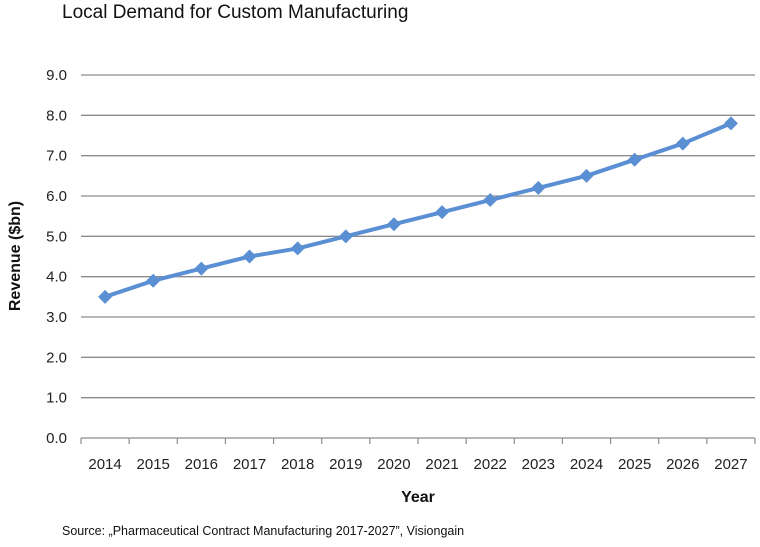 This screenshot has width=760, height=547. I want to click on y-tick-label: 6.0, so click(56, 196).